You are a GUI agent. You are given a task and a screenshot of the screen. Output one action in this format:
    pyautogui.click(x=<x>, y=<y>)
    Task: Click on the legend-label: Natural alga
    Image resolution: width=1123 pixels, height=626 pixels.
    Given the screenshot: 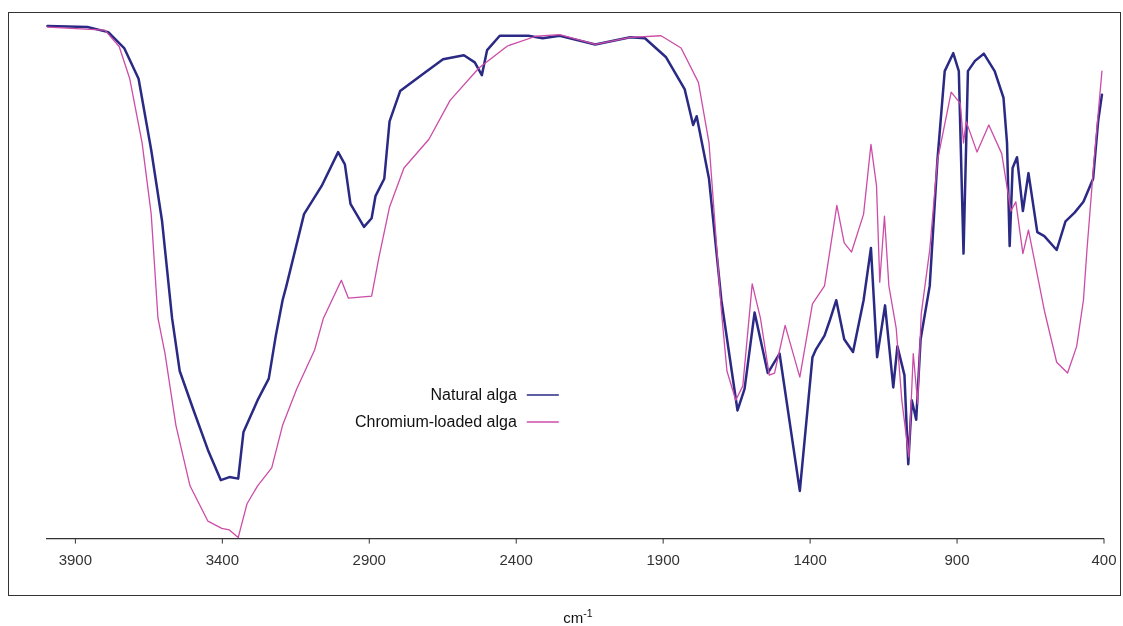 What is the action you would take?
    pyautogui.click(x=473, y=395)
    